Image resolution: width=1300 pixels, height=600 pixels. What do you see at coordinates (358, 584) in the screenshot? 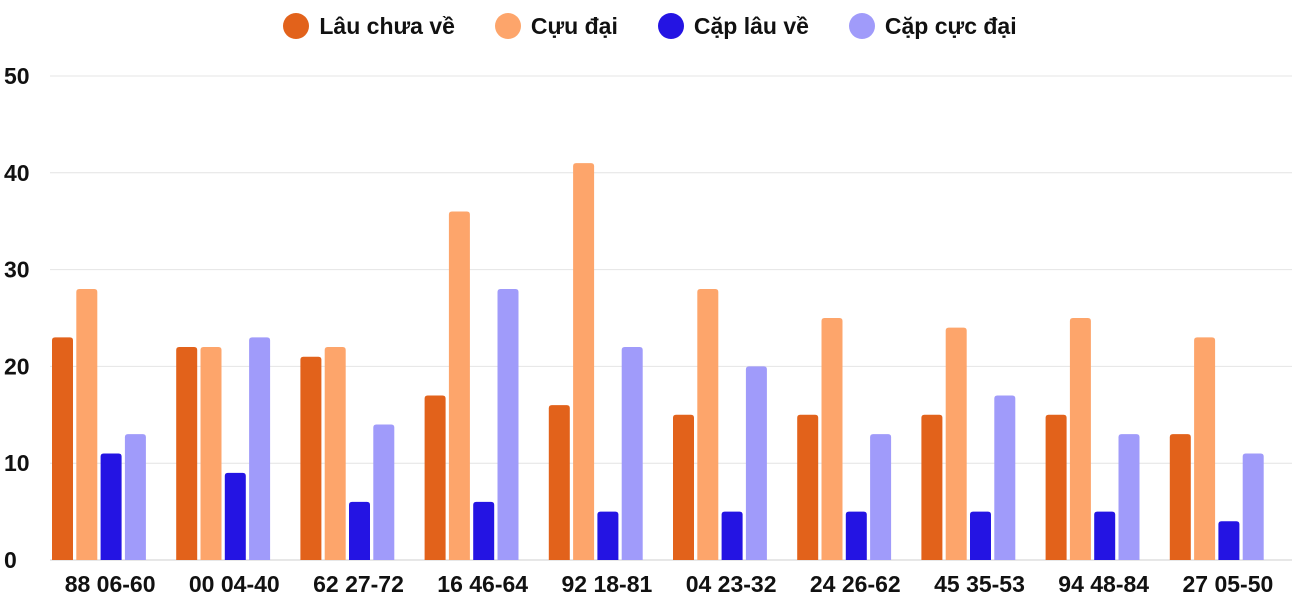
I see `x-tick-label: 62 27-72` at bounding box center [358, 584].